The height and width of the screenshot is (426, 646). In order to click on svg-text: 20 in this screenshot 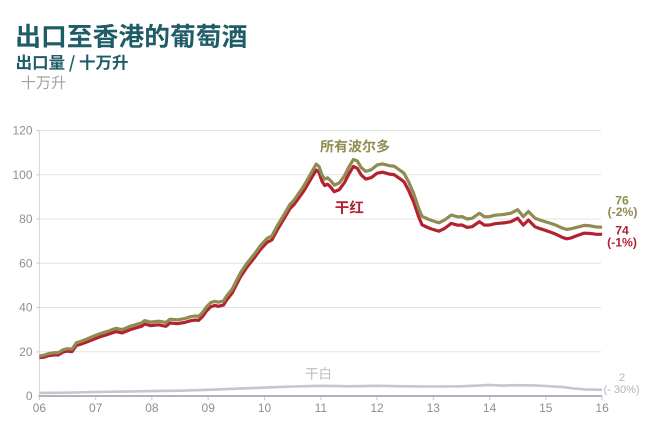, I will do `click(26, 352)`.